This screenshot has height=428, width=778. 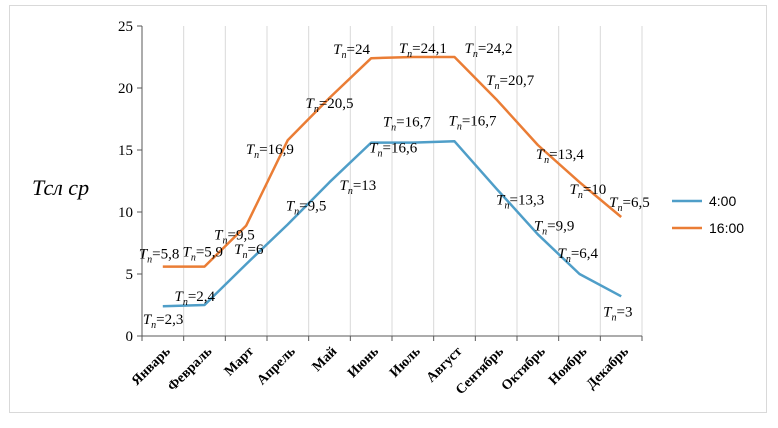 I want to click on data-label: Tn=24, so click(x=351, y=51).